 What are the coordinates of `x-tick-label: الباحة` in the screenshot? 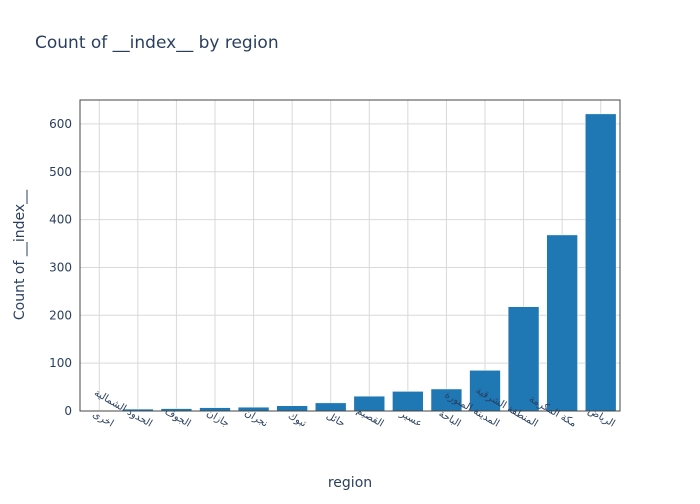 It's located at (450, 418).